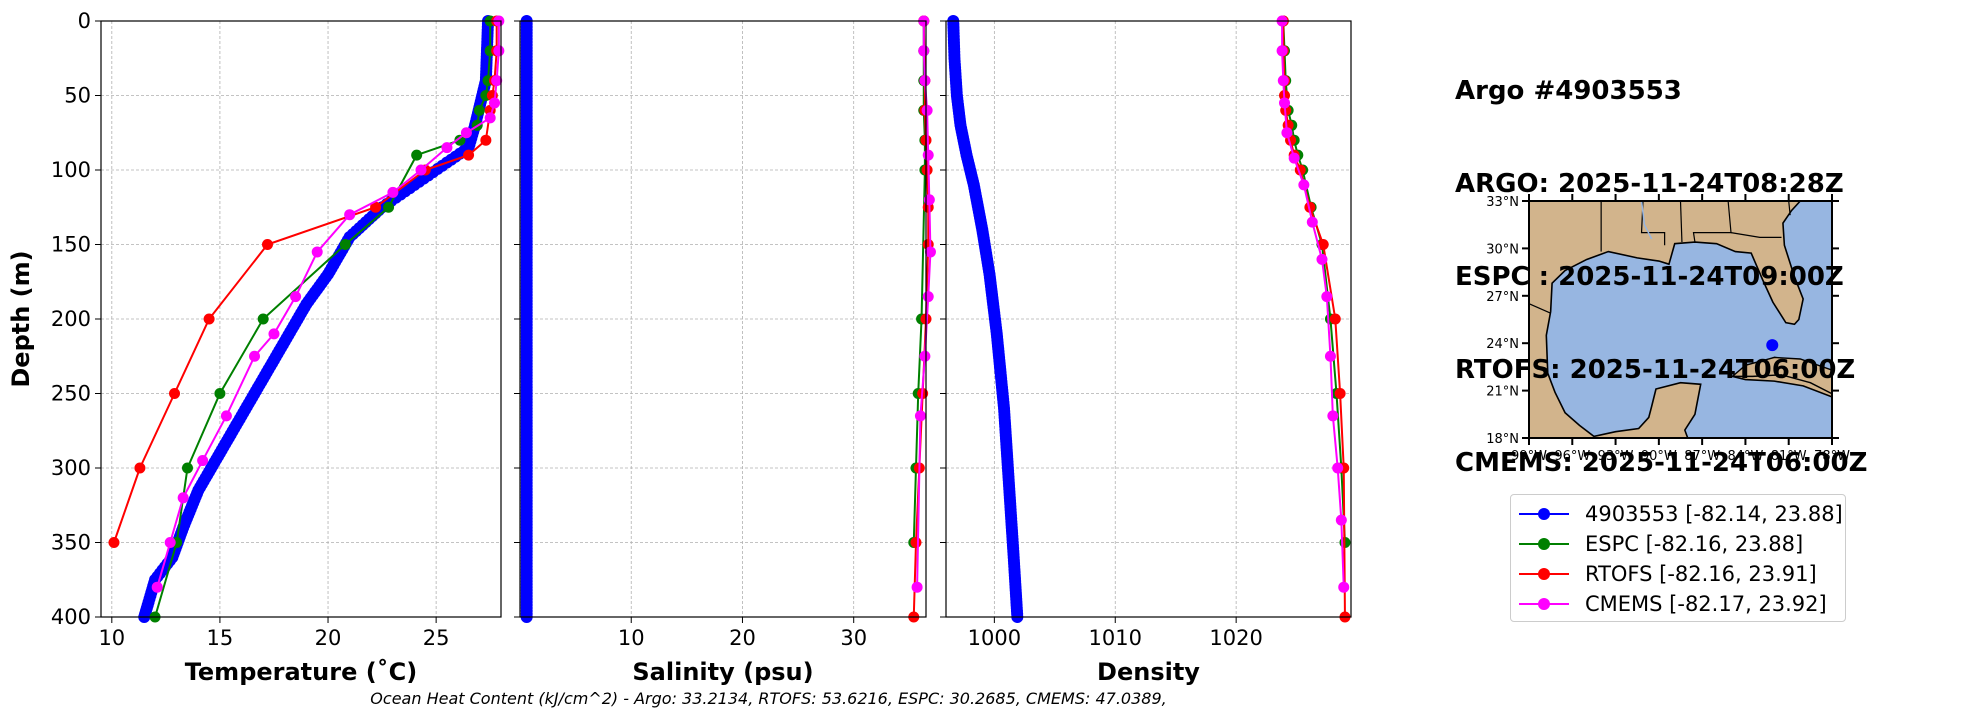 The height and width of the screenshot is (712, 1967). What do you see at coordinates (1529, 456) in the screenshot?
I see `map-lon-label: 99°W` at bounding box center [1529, 456].